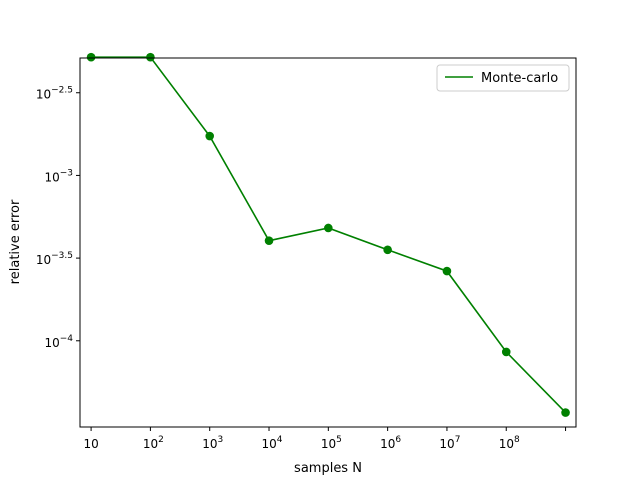 This screenshot has height=484, width=640. What do you see at coordinates (90, 444) in the screenshot?
I see `x-tick-label: 10` at bounding box center [90, 444].